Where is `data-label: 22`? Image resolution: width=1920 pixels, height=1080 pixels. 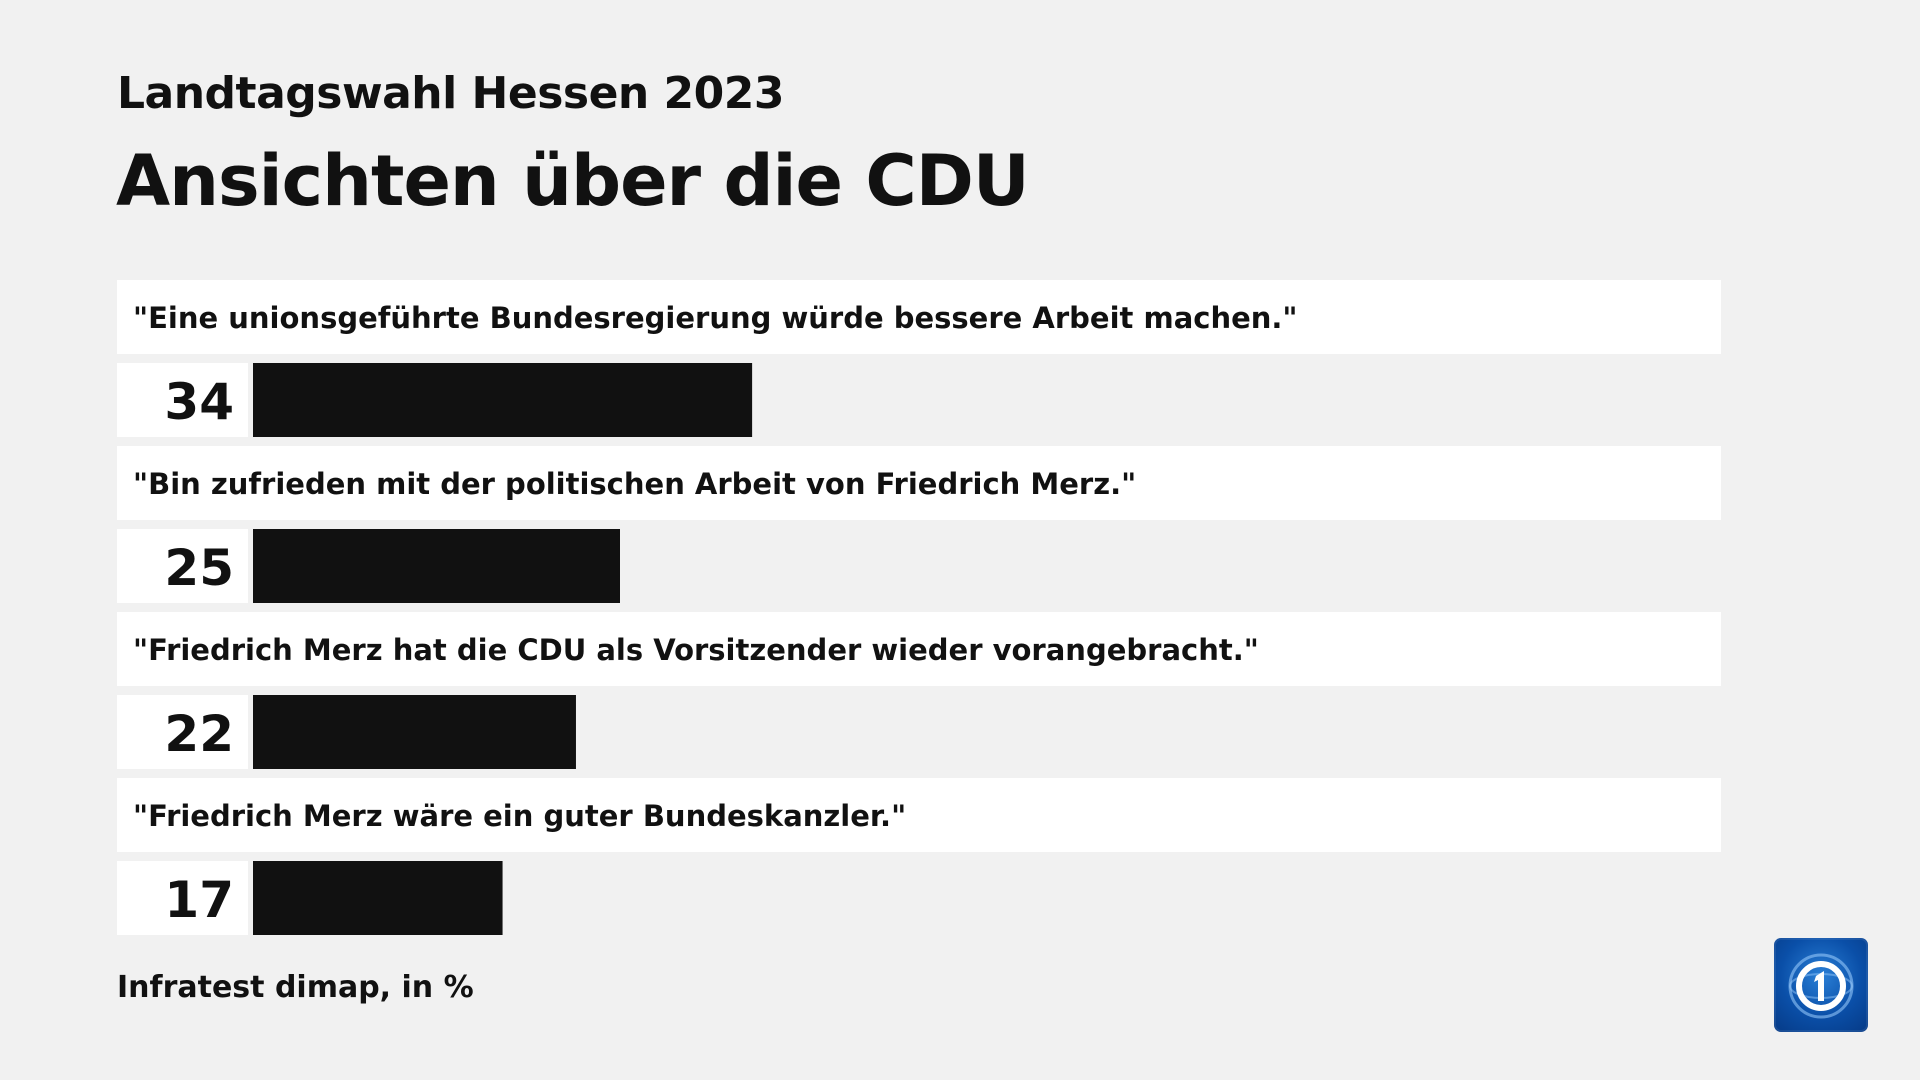 data-label: 22 is located at coordinates (199, 734).